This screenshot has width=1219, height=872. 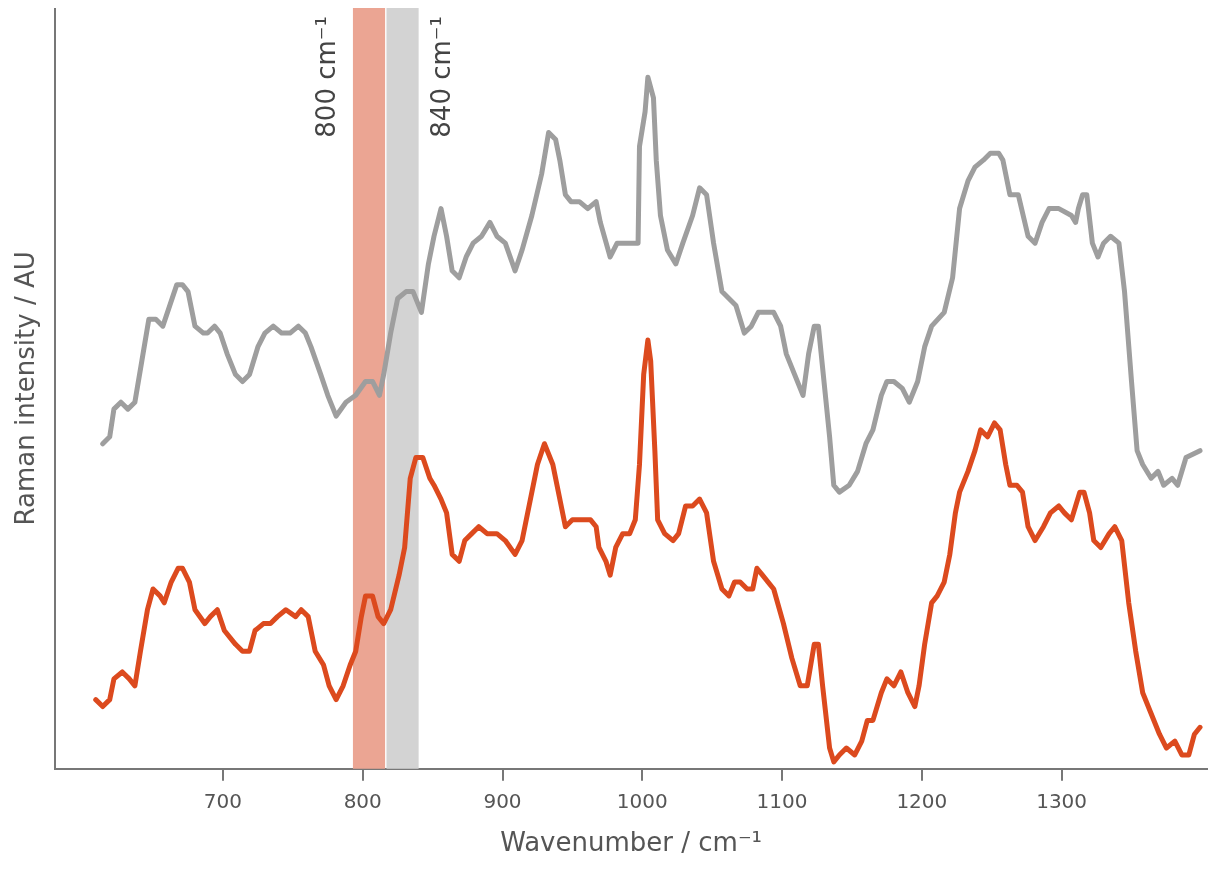 I want to click on x-axis-title: Wavenumber / cm⁻¹, so click(x=631, y=842).